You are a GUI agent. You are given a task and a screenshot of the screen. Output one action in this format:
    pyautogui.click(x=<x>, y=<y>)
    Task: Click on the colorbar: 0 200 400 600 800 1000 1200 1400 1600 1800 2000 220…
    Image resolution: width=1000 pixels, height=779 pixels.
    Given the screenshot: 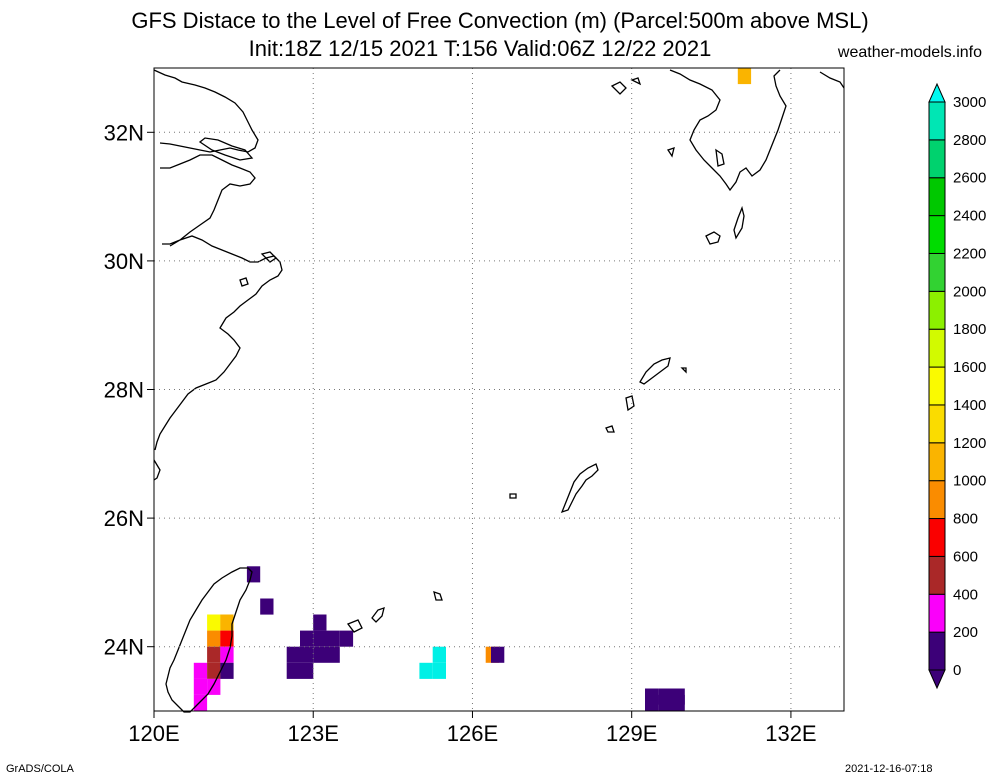 What is the action you would take?
    pyautogui.click(x=957, y=386)
    